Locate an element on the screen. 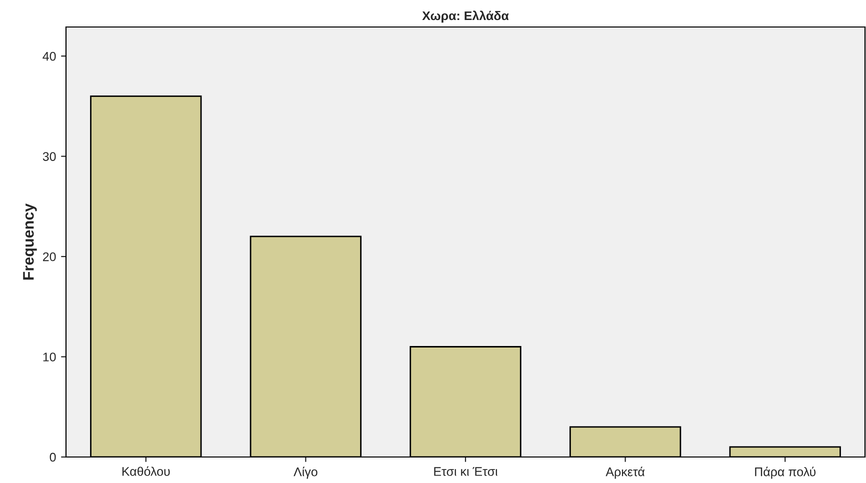  y-tick-label: 30 is located at coordinates (49, 156).